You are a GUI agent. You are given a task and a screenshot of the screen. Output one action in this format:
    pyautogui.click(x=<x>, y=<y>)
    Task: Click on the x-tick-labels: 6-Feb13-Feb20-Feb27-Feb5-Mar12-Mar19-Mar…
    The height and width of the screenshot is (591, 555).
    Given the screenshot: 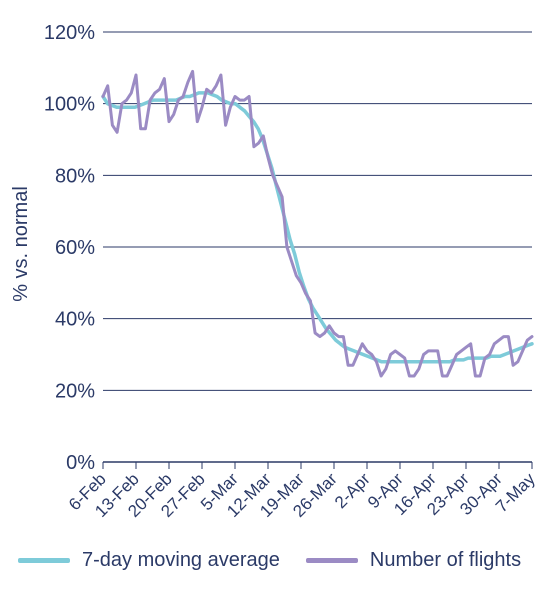 What is the action you would take?
    pyautogui.click(x=302, y=495)
    